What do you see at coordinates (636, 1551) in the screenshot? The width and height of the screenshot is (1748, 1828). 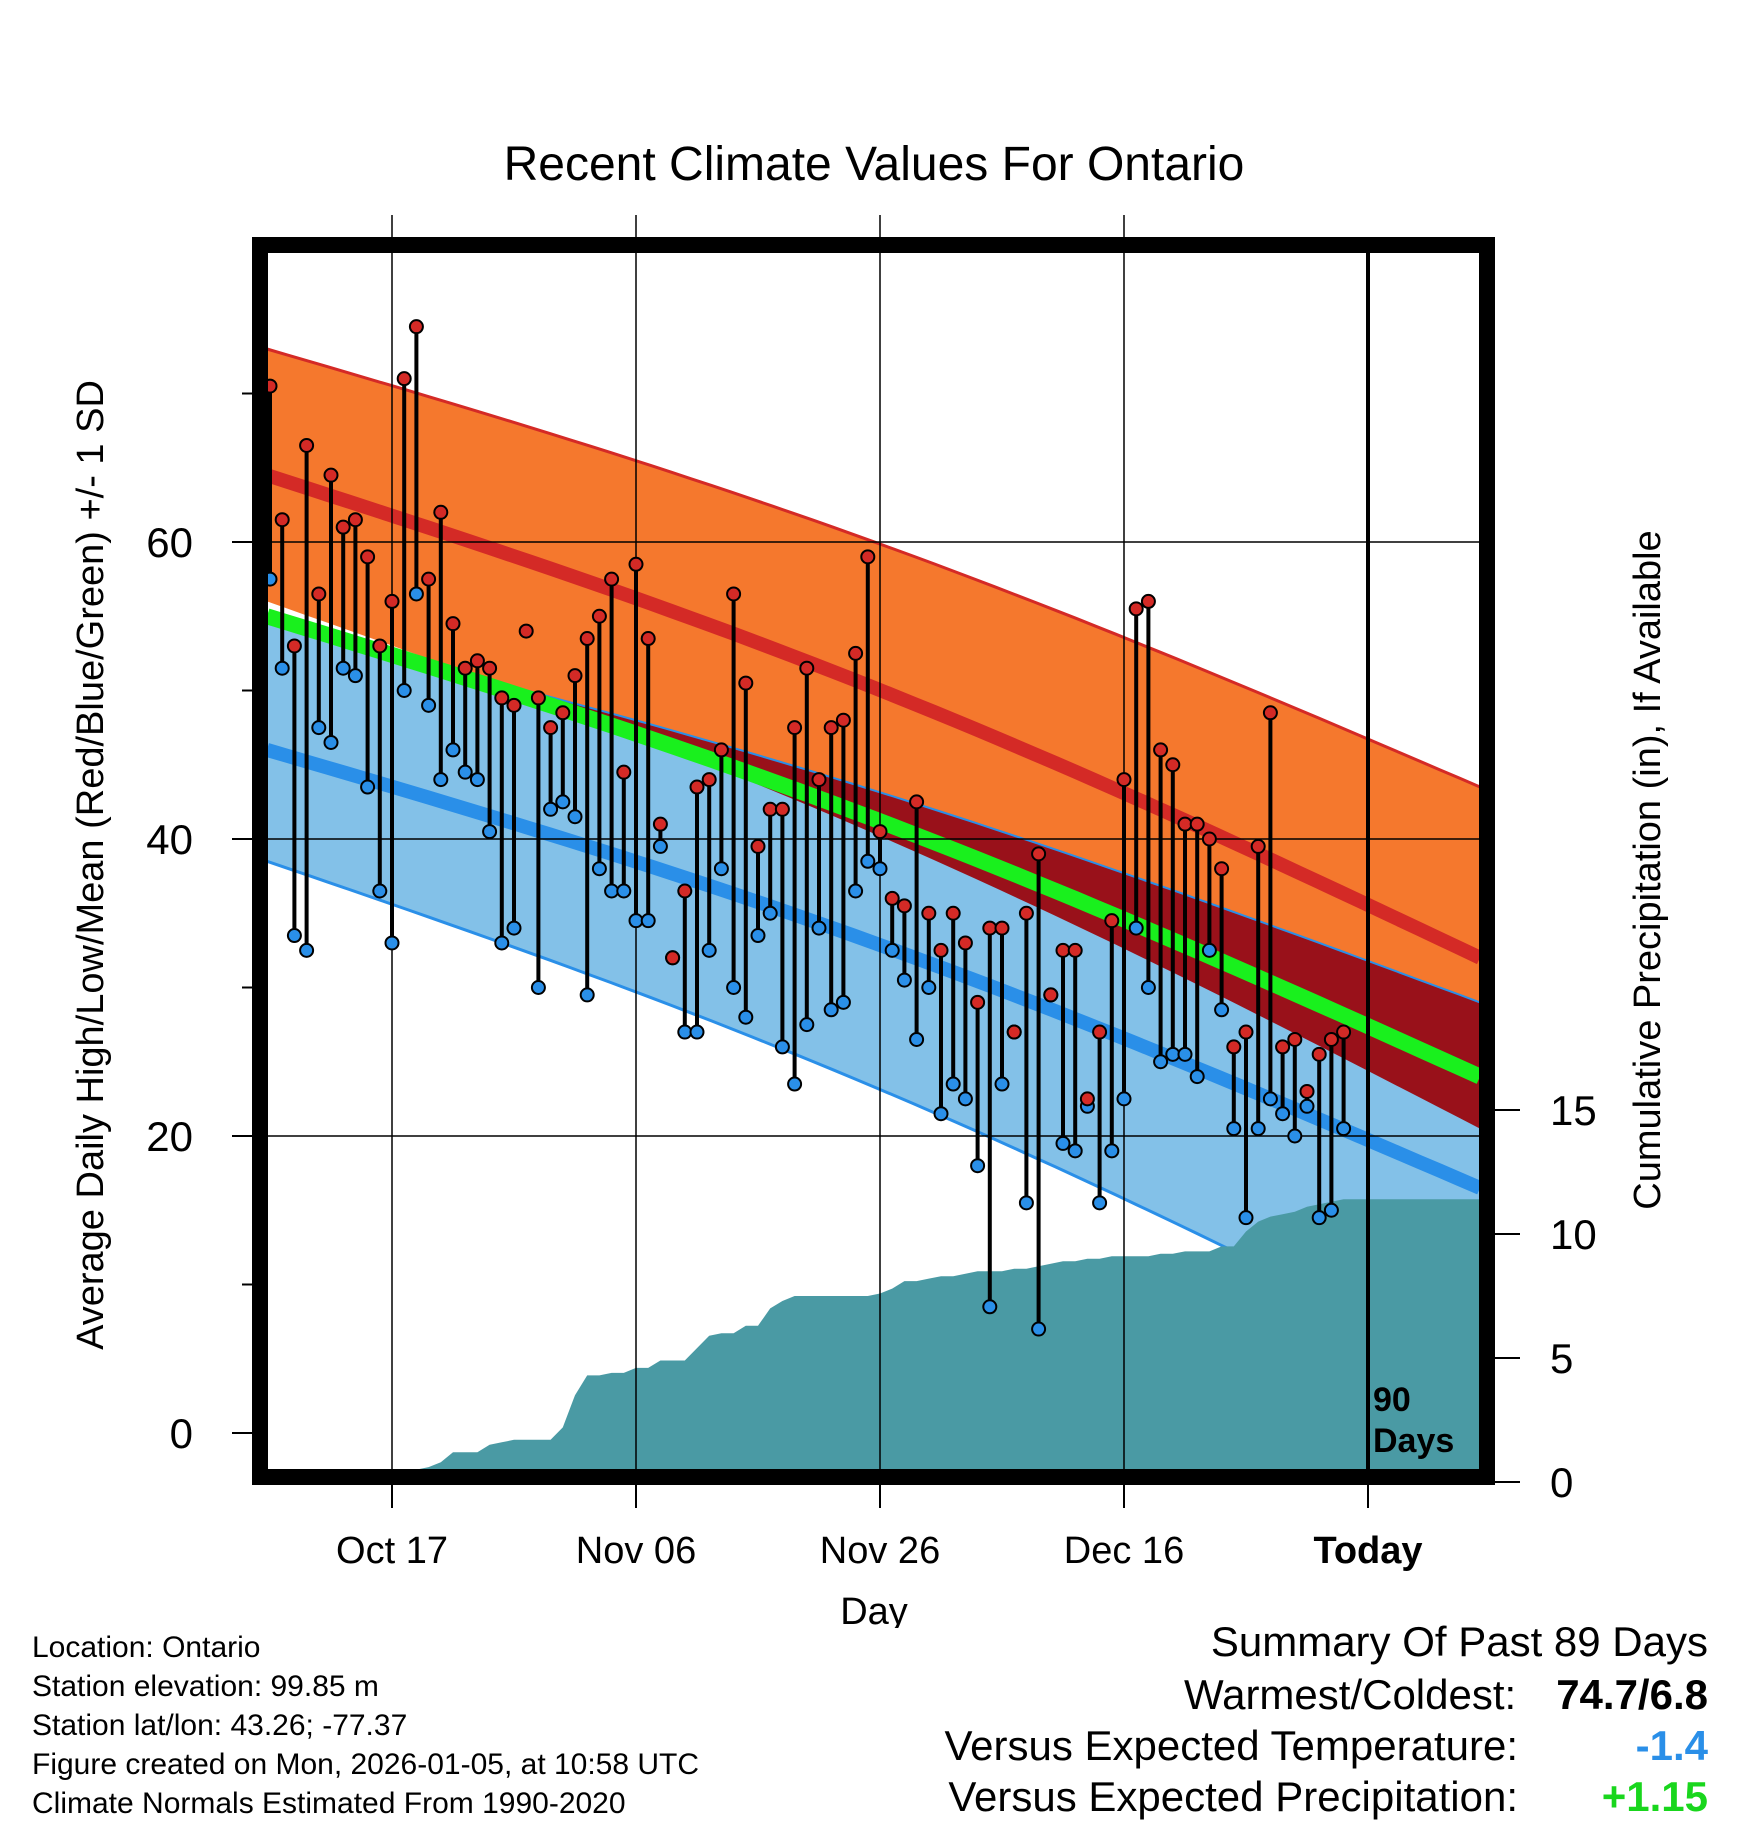 I see `x-tick-label: Nov 06` at bounding box center [636, 1551].